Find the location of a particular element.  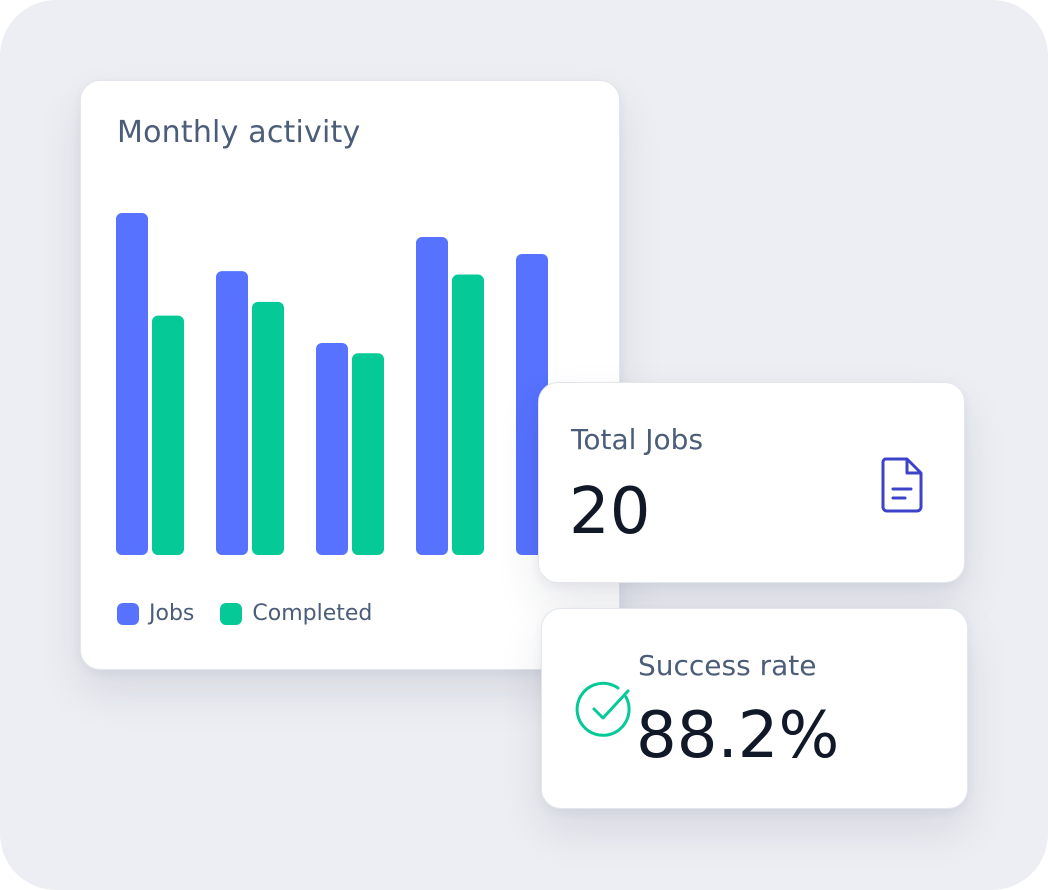

total-jobs-card: Total Jobs 20 is located at coordinates (751, 482).